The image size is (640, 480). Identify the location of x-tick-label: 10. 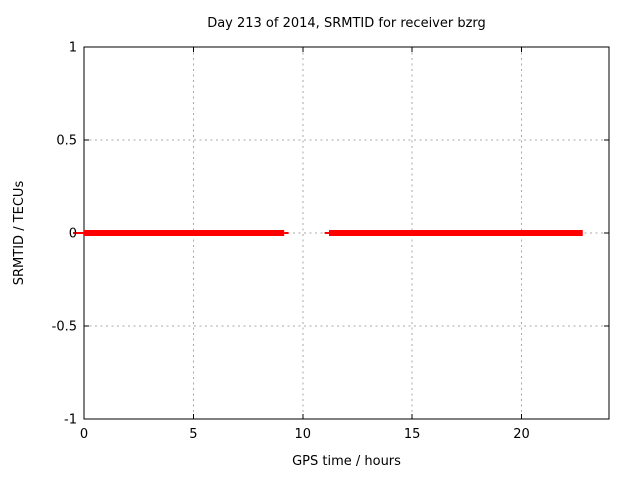
(302, 434).